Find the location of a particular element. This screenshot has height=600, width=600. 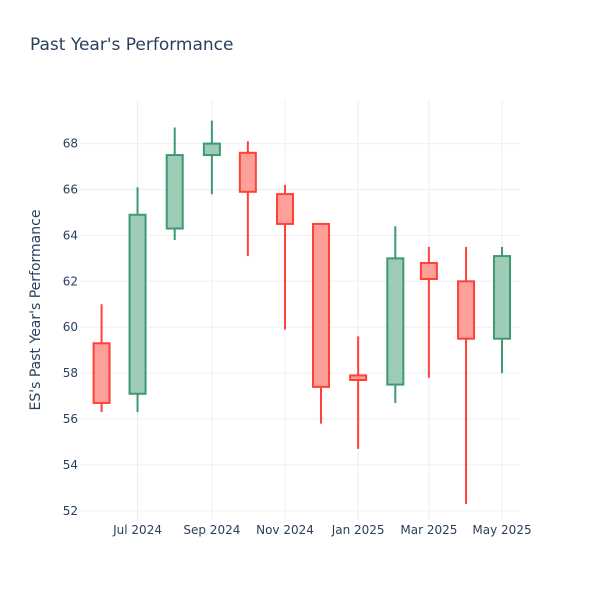

y-tick-label: 52 is located at coordinates (70, 511).